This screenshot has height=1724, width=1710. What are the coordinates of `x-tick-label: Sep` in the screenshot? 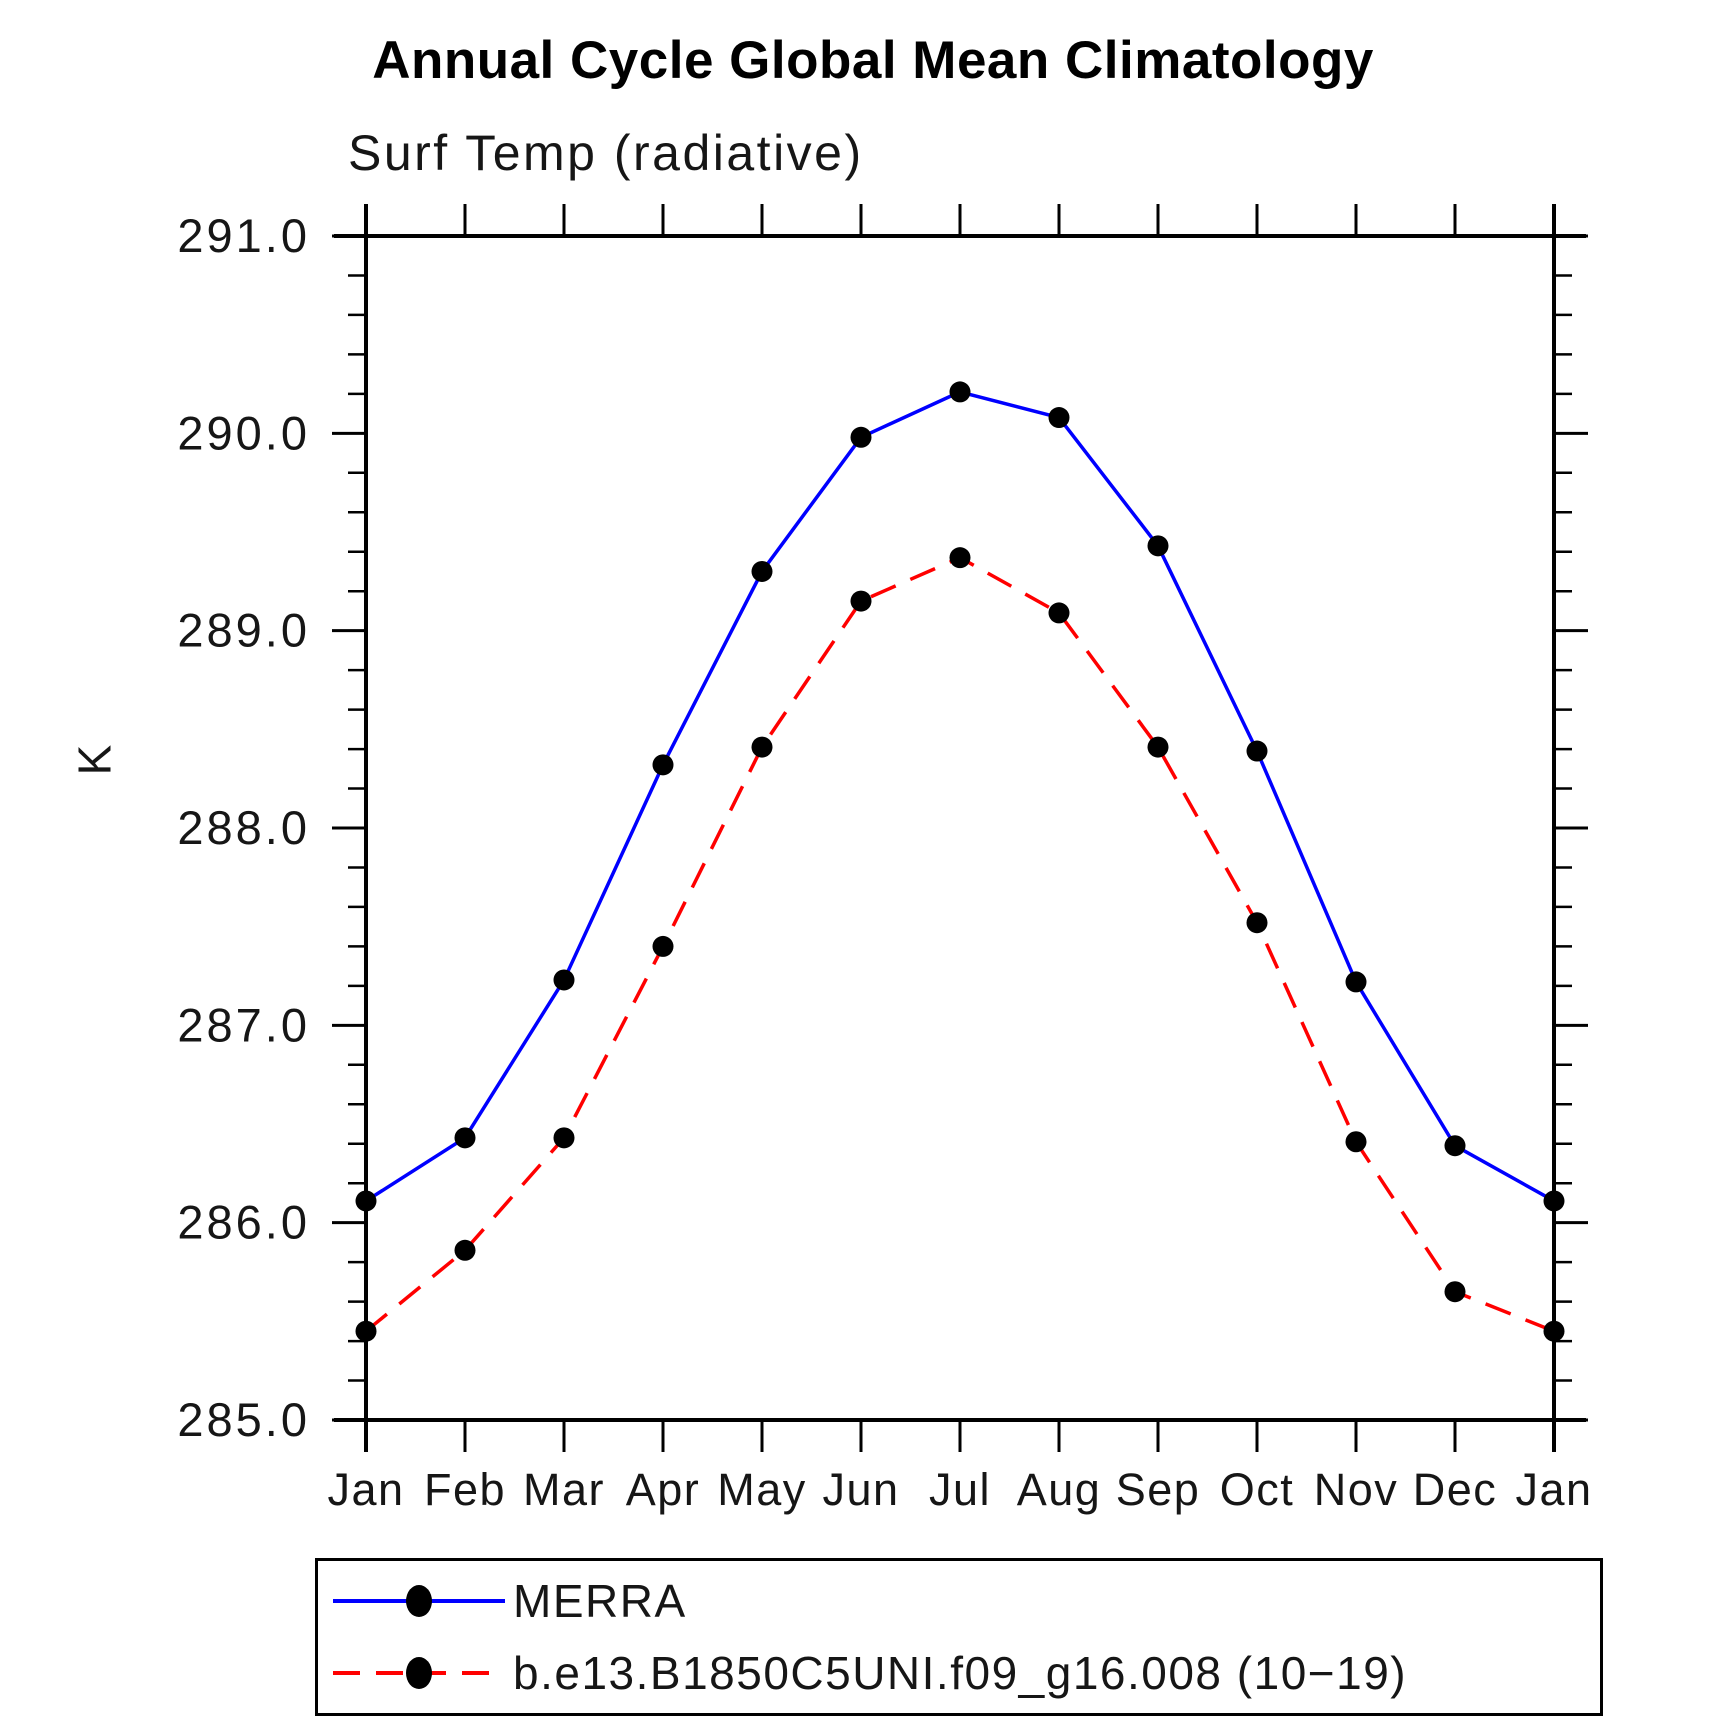 It's located at (1158, 1489).